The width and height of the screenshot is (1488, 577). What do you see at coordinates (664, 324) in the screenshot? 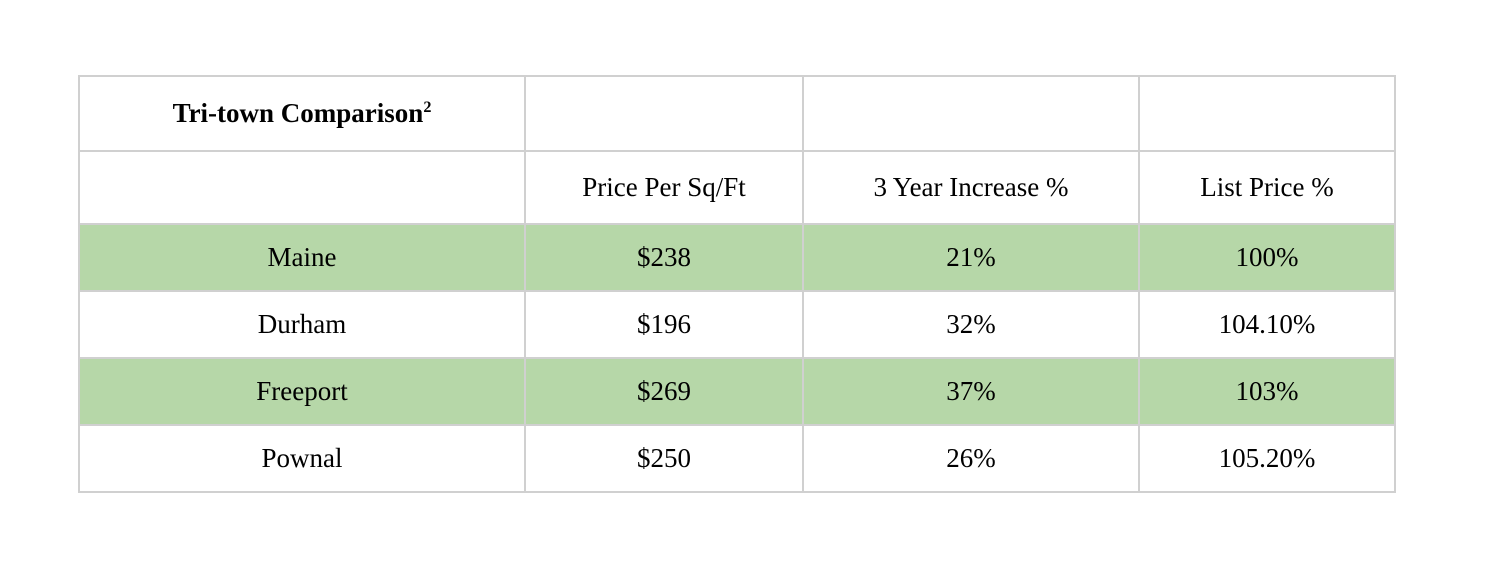
I see `cell-price-per-sqft: $196` at bounding box center [664, 324].